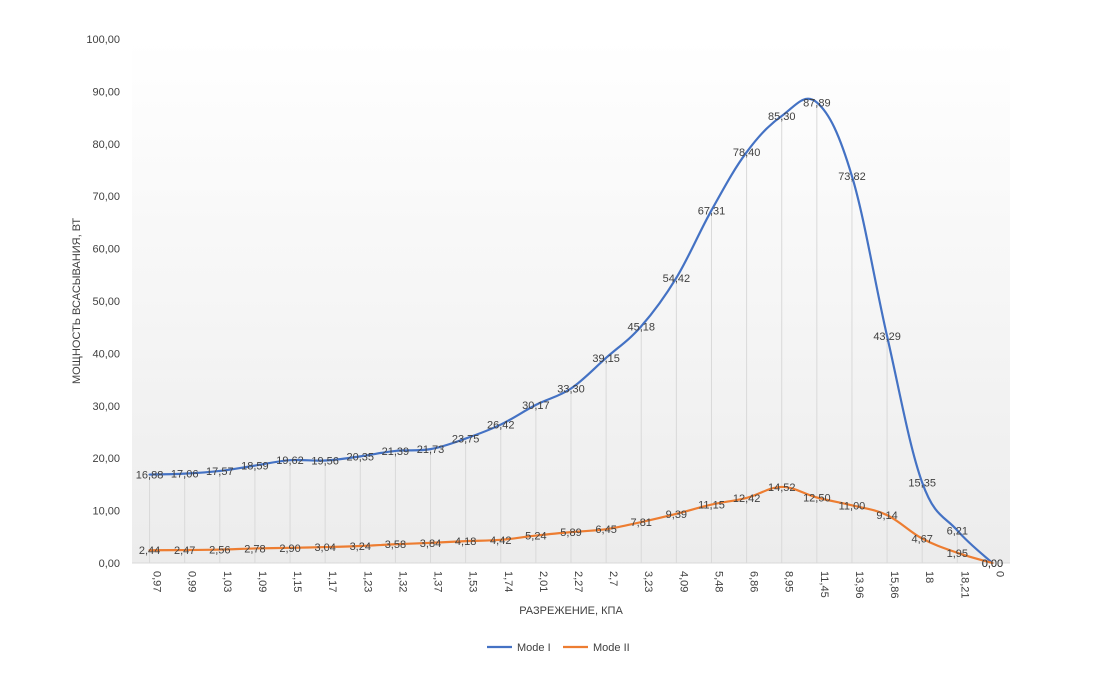  Describe the element at coordinates (747, 153) in the screenshot. I see `data-label: 78,40` at that location.